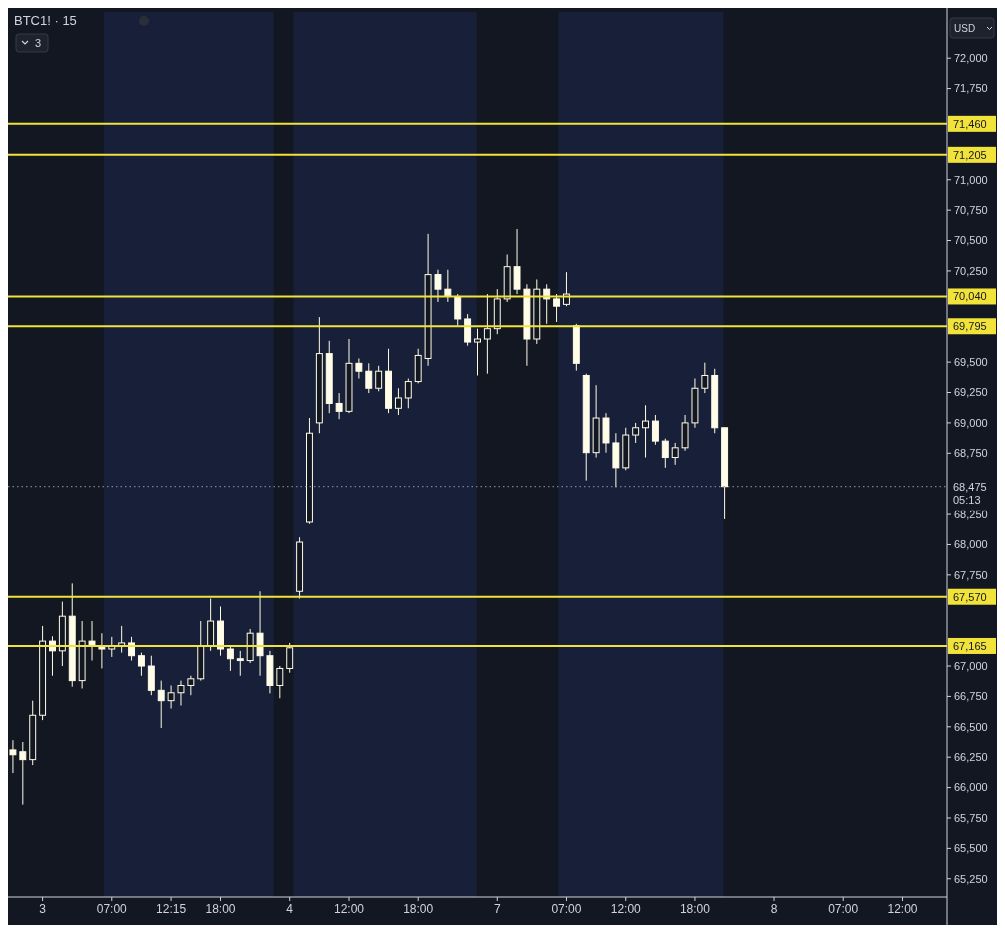  I want to click on annotation: 3, so click(38, 43).